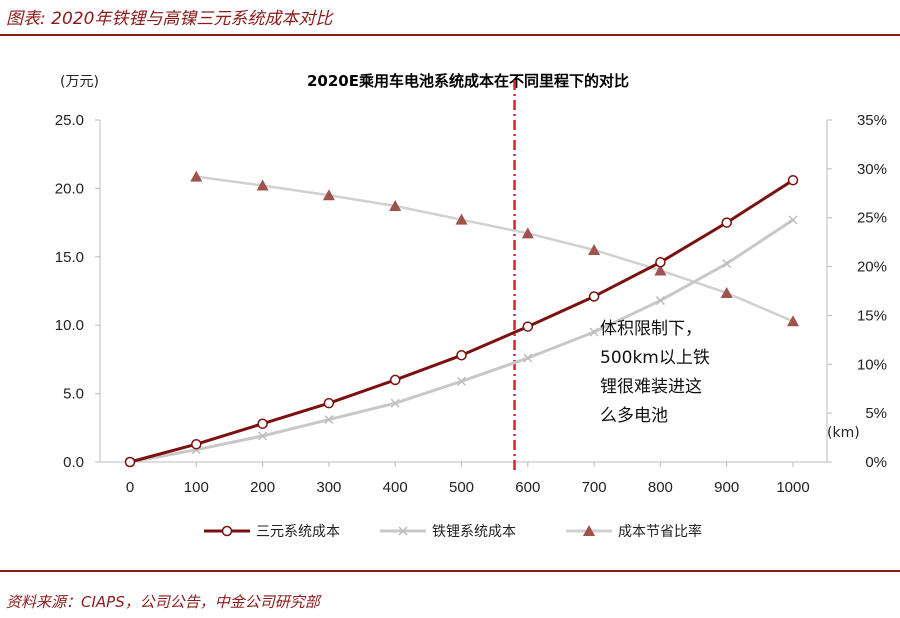 The width and height of the screenshot is (900, 618). Describe the element at coordinates (395, 487) in the screenshot. I see `x-tick-label: 400` at that location.